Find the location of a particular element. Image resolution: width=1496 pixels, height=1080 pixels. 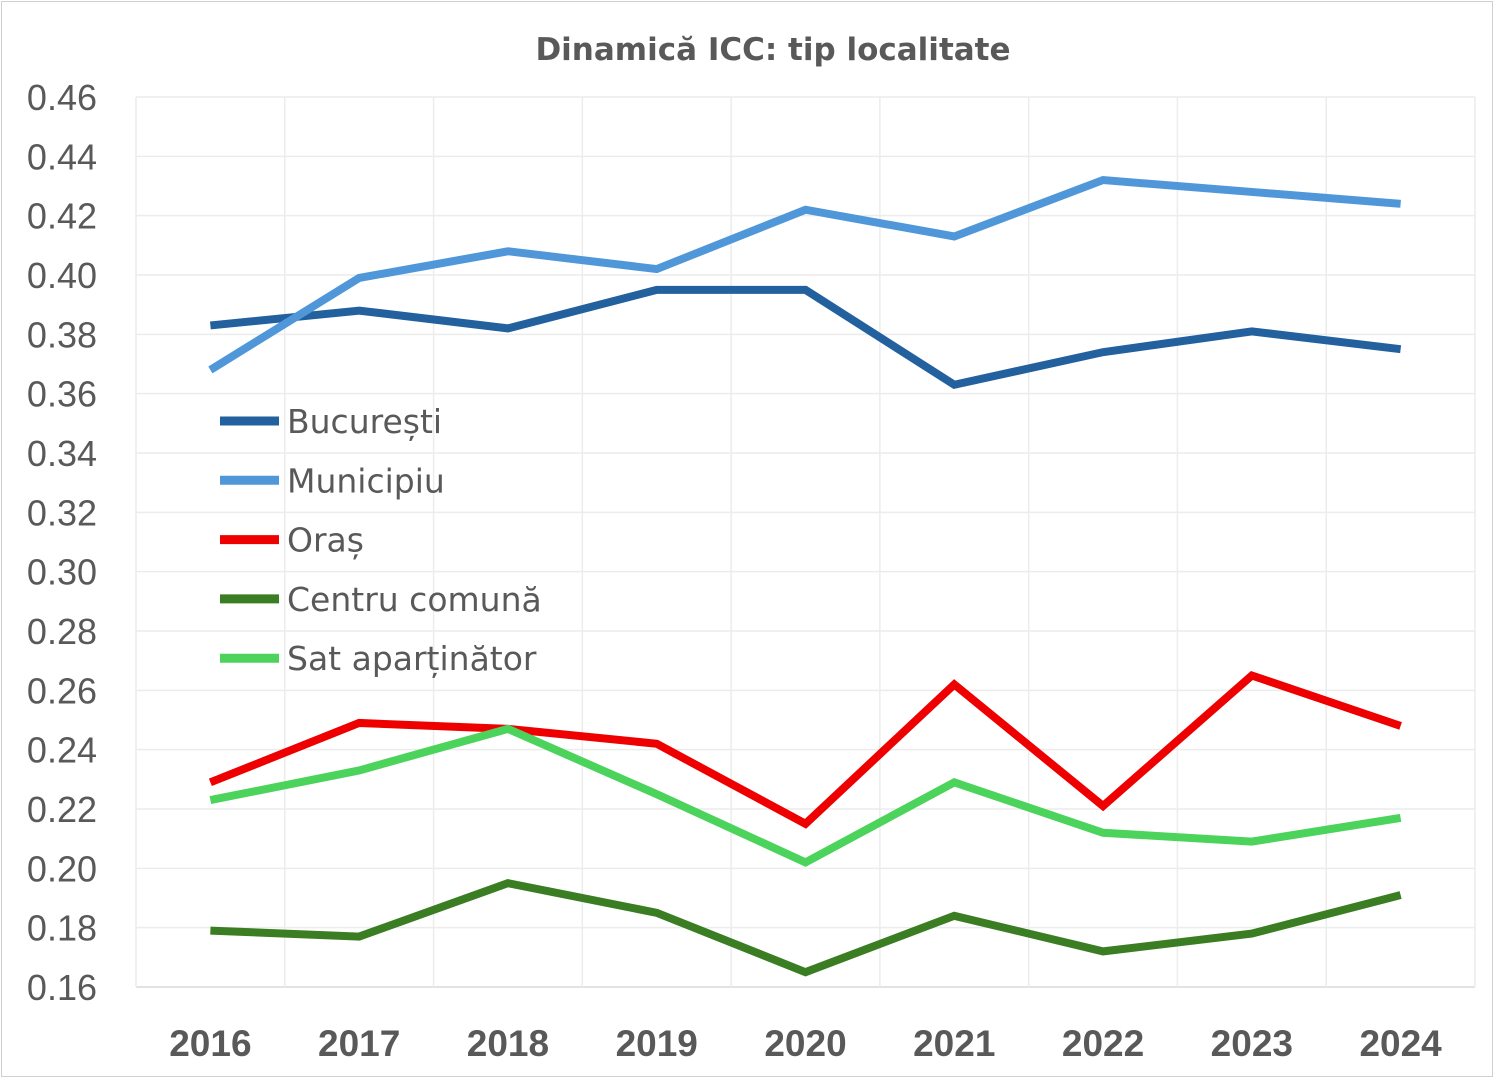

x-tick-label: 2023 is located at coordinates (1252, 1043).